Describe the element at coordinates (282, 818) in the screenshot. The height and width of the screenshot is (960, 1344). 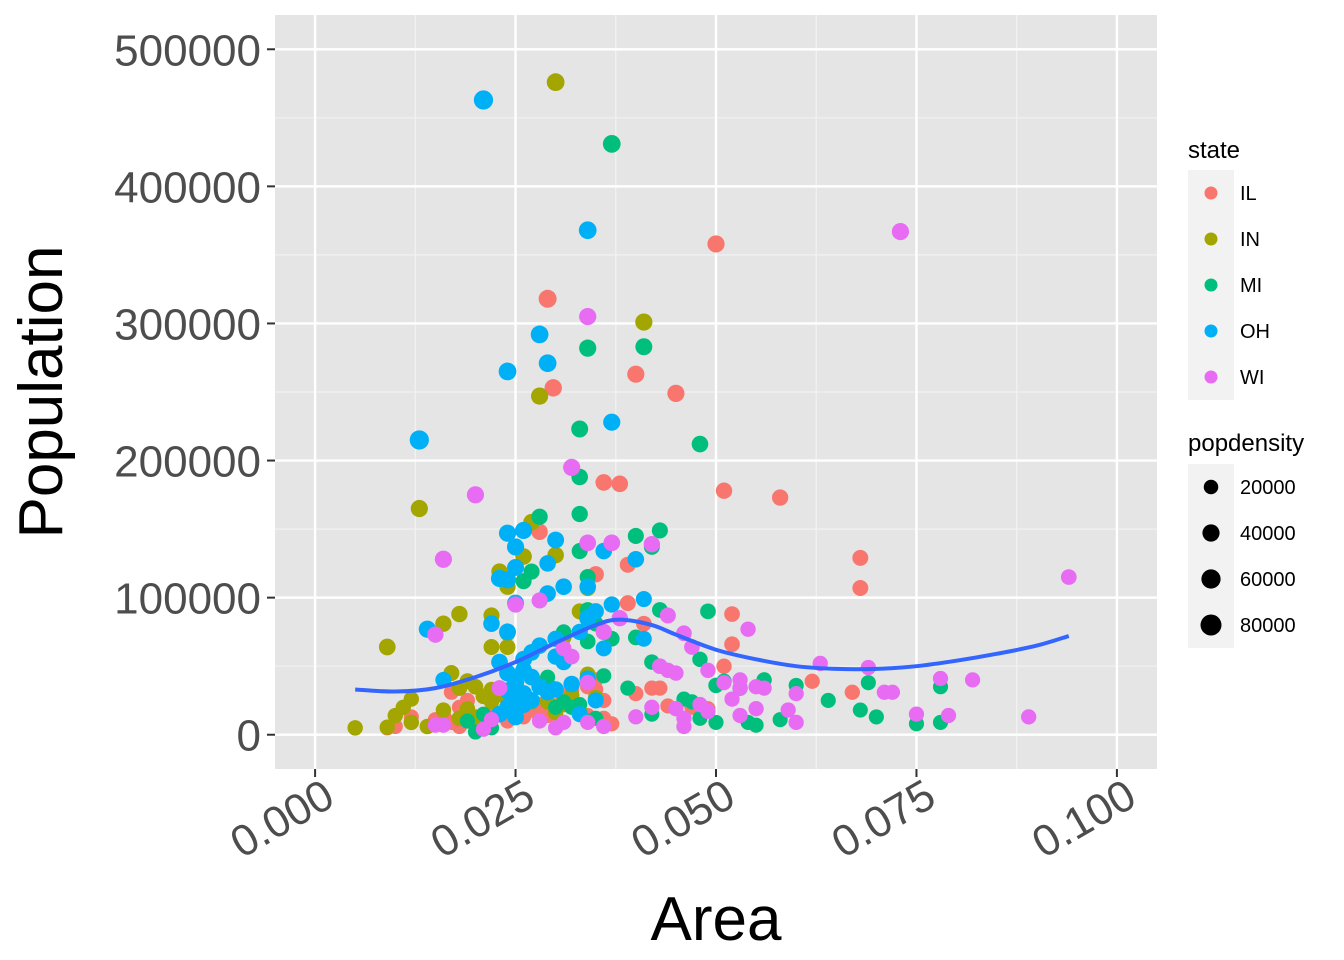
I see `x-tick-label: 0.000` at that location.